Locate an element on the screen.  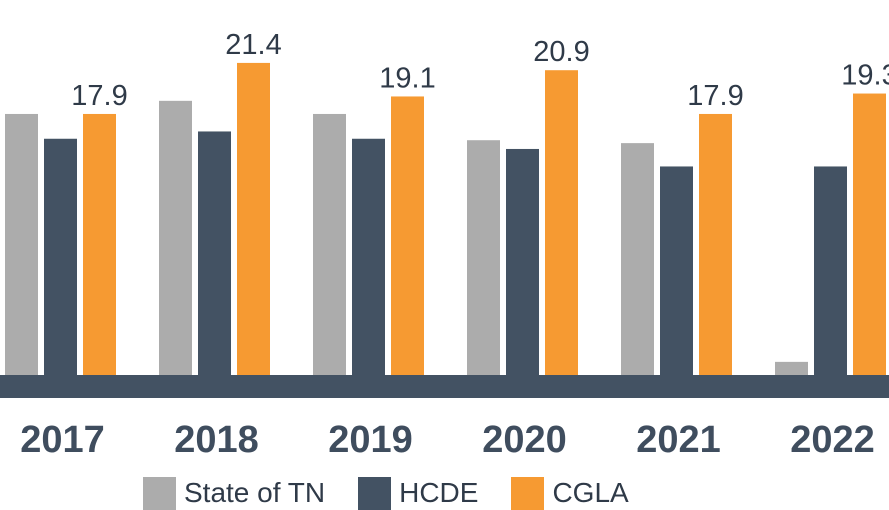
legend-swatch-state-of-tn is located at coordinates (159, 493).